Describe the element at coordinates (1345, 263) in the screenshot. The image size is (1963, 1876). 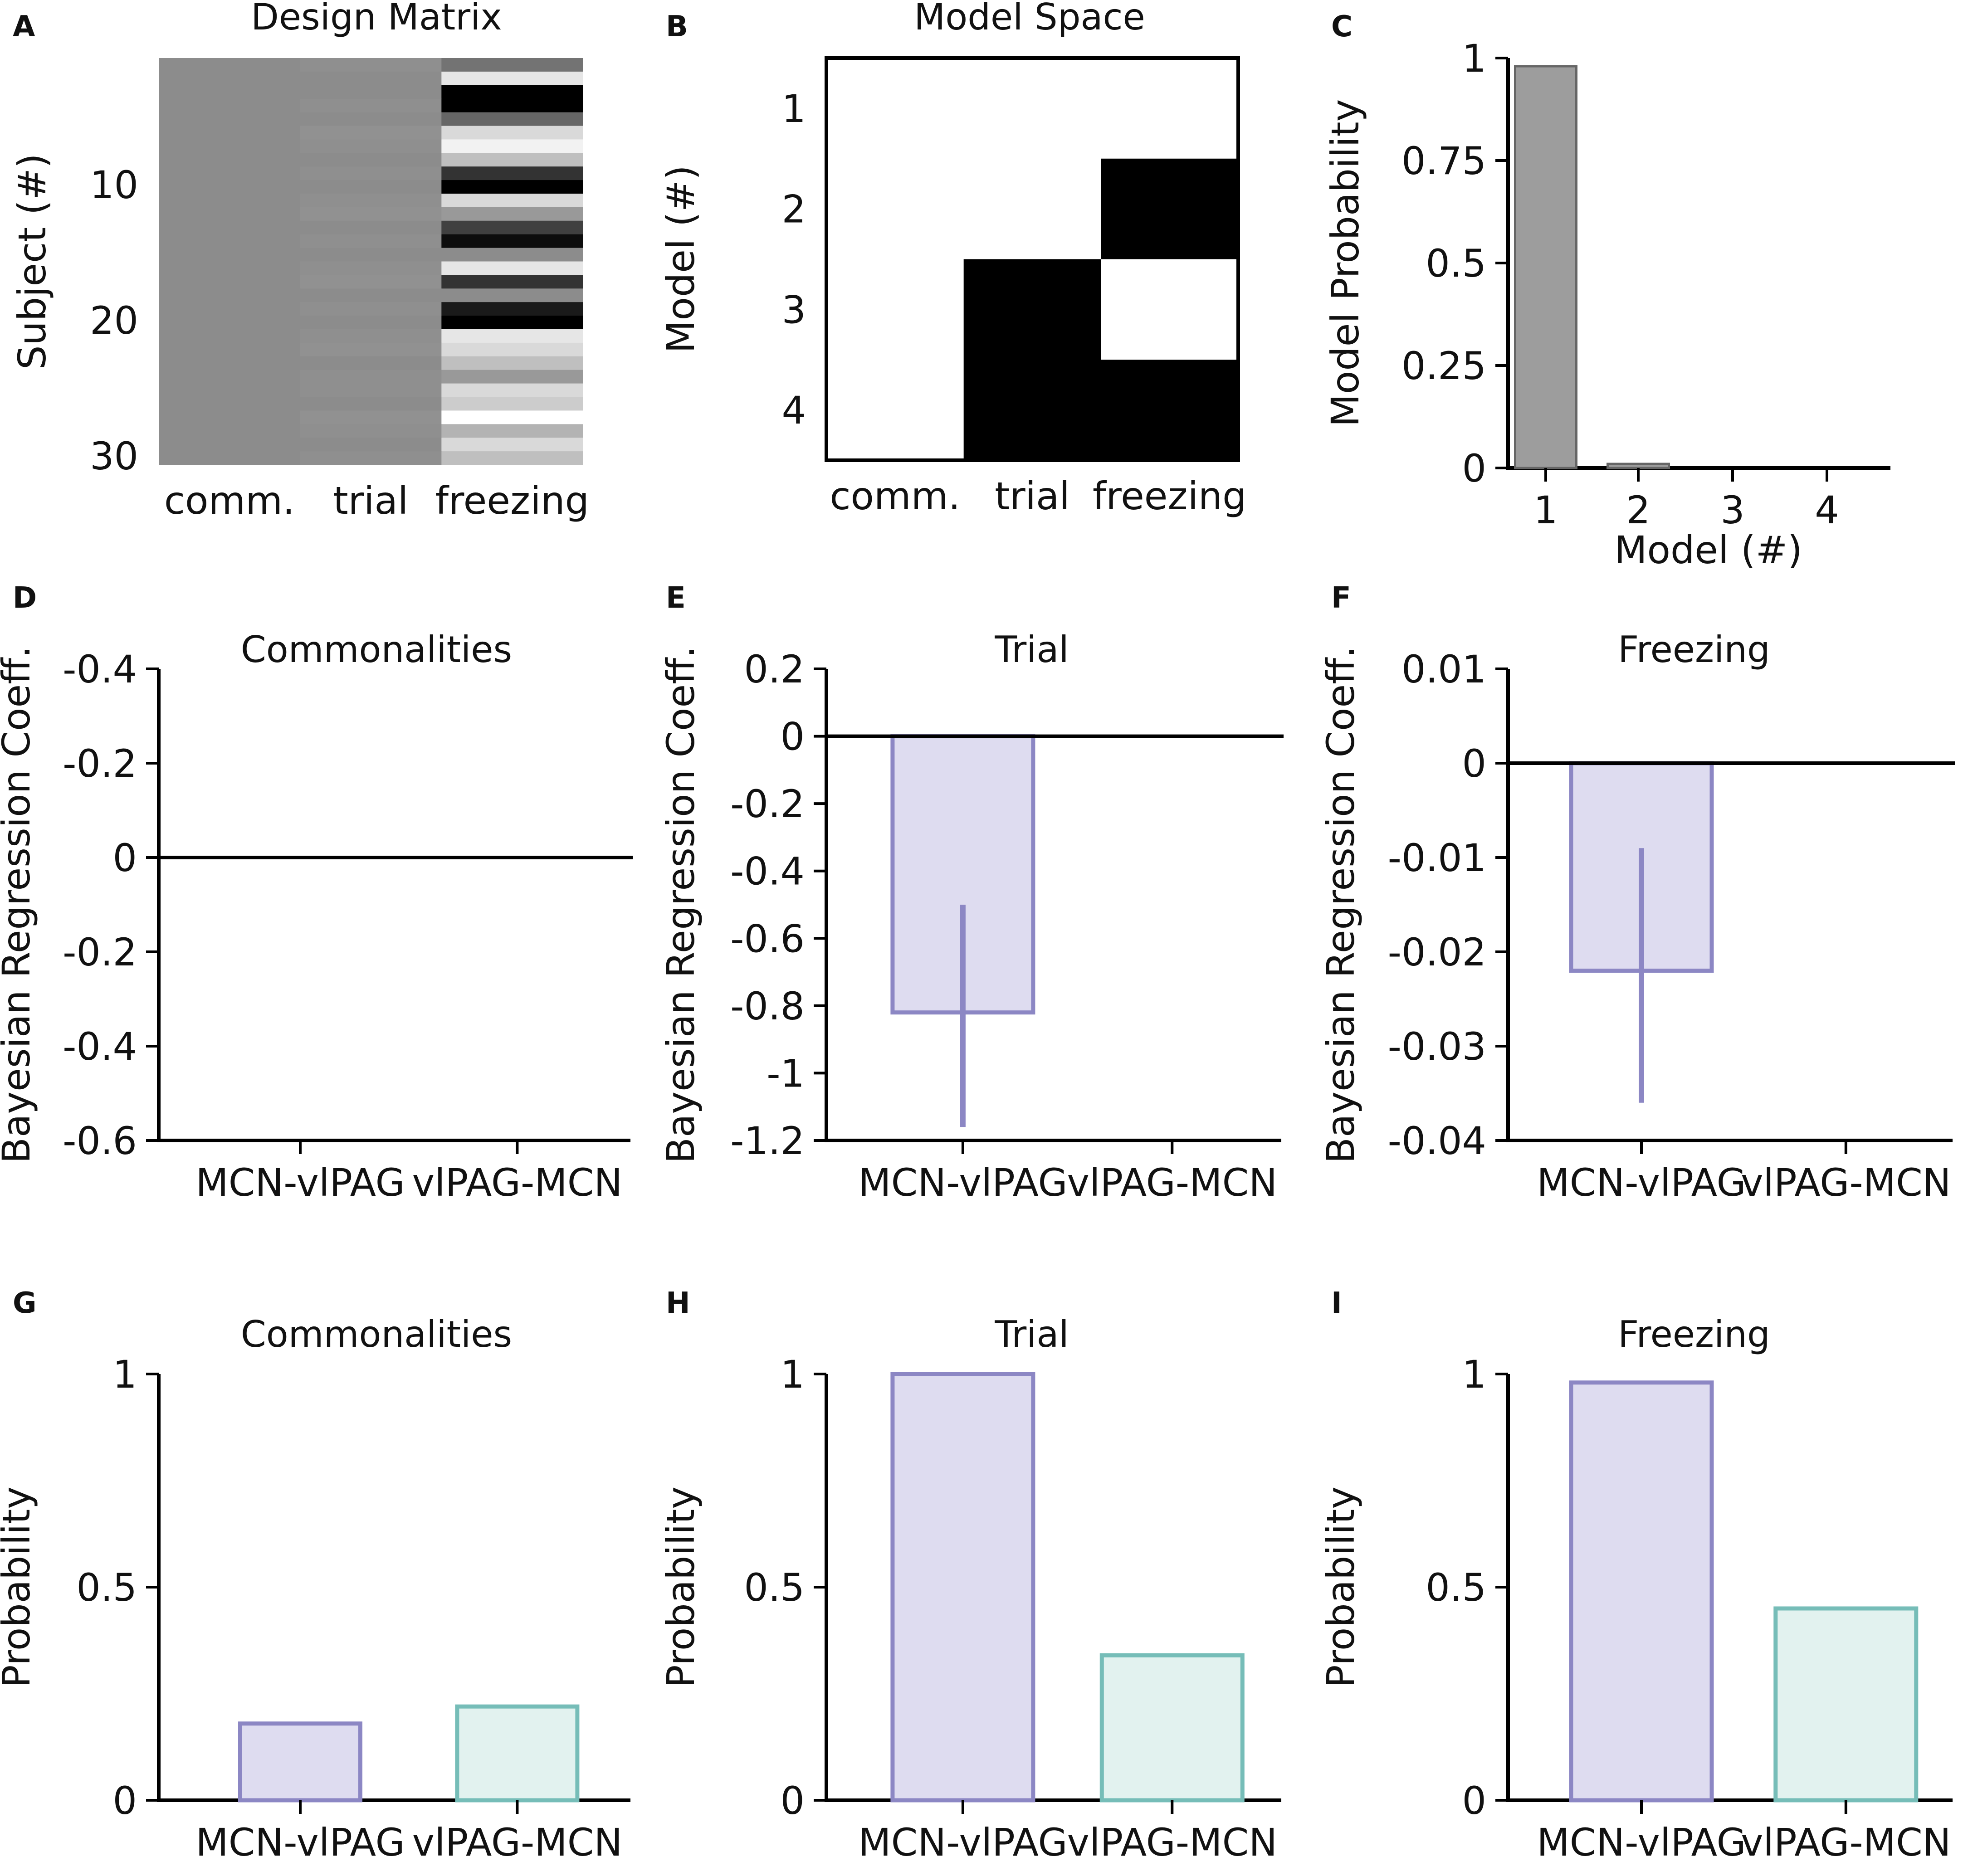
I see `y-axis-label: Model Probability` at that location.